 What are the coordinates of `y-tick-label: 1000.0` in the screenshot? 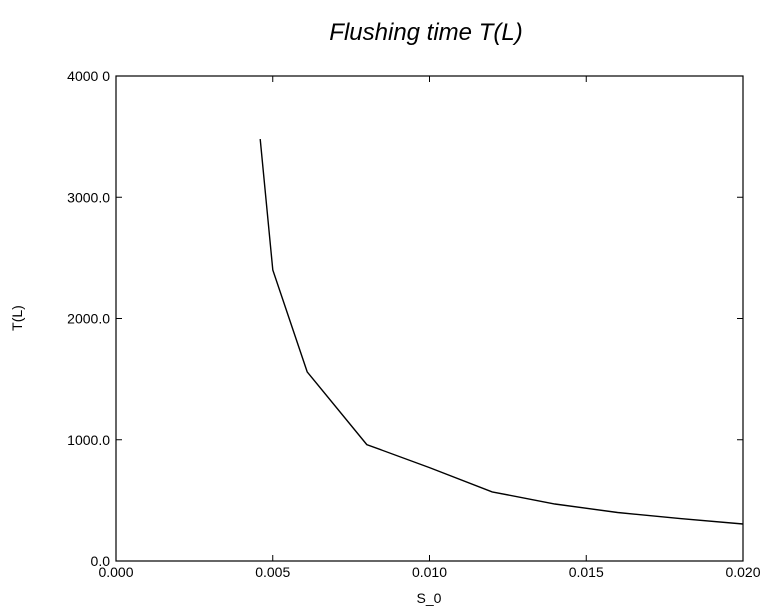 It's located at (88, 440).